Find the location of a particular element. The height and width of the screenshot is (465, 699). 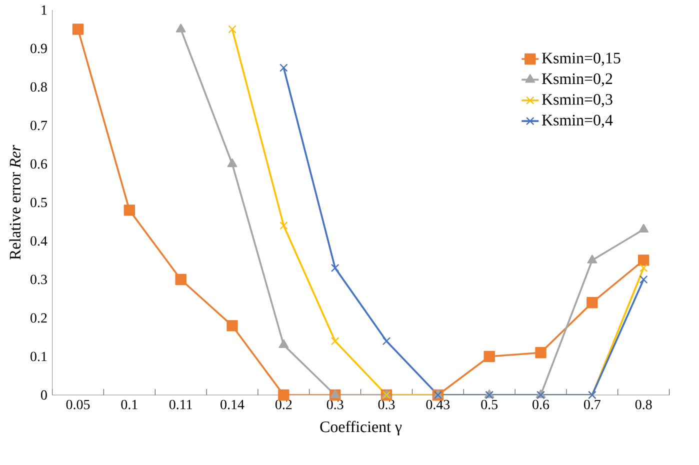

y-tick-label: 0.6 is located at coordinates (39, 164).